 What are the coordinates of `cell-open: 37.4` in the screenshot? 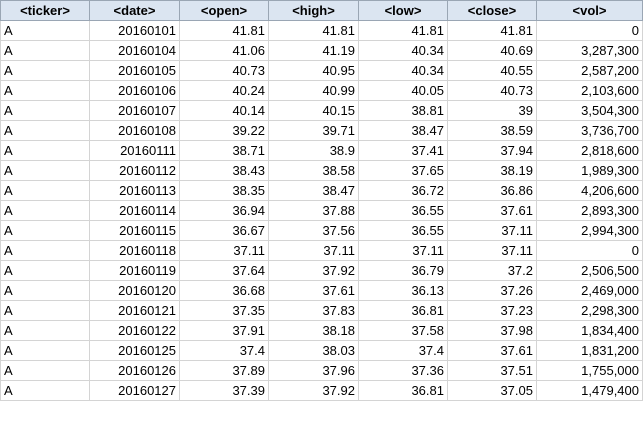 It's located at (224, 350).